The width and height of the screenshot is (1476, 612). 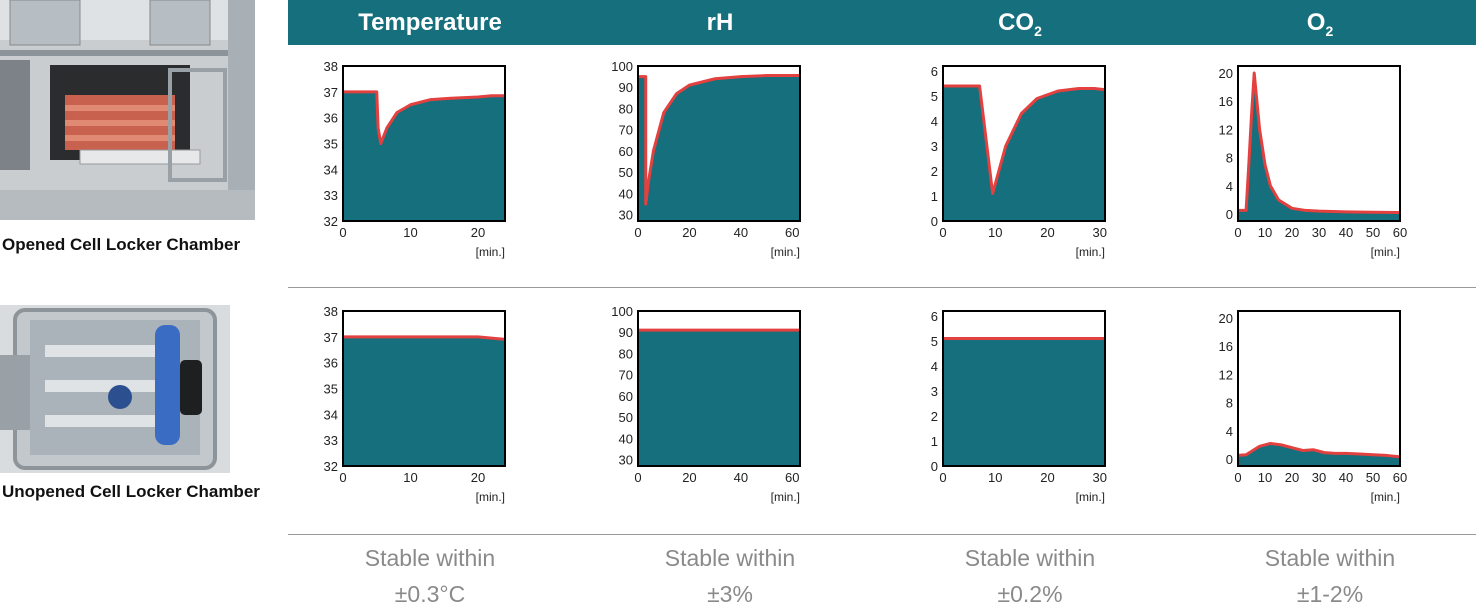 What do you see at coordinates (1320, 24) in the screenshot?
I see `header-o2: O2` at bounding box center [1320, 24].